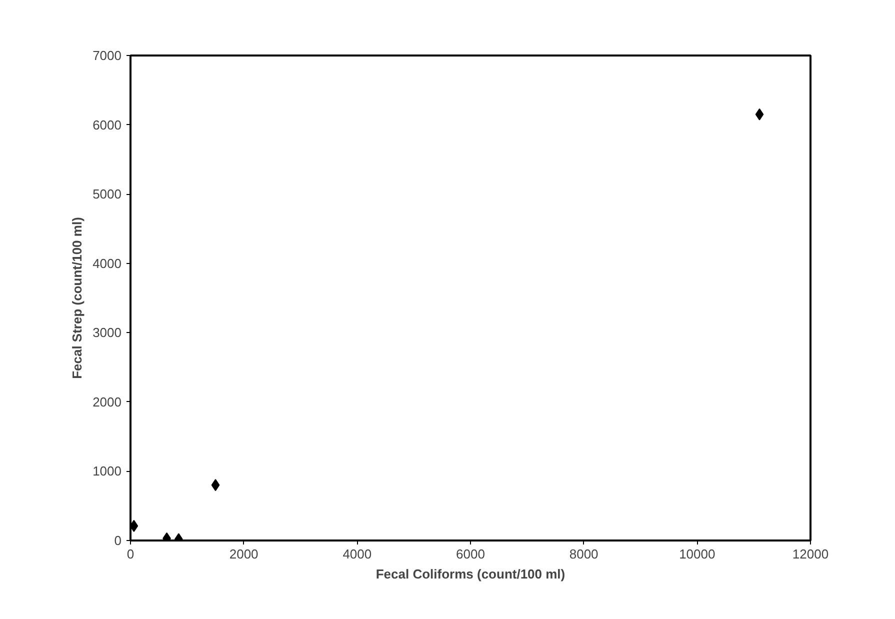 This screenshot has height=619, width=895. What do you see at coordinates (107, 332) in the screenshot?
I see `y-tick-label: 3000` at bounding box center [107, 332].